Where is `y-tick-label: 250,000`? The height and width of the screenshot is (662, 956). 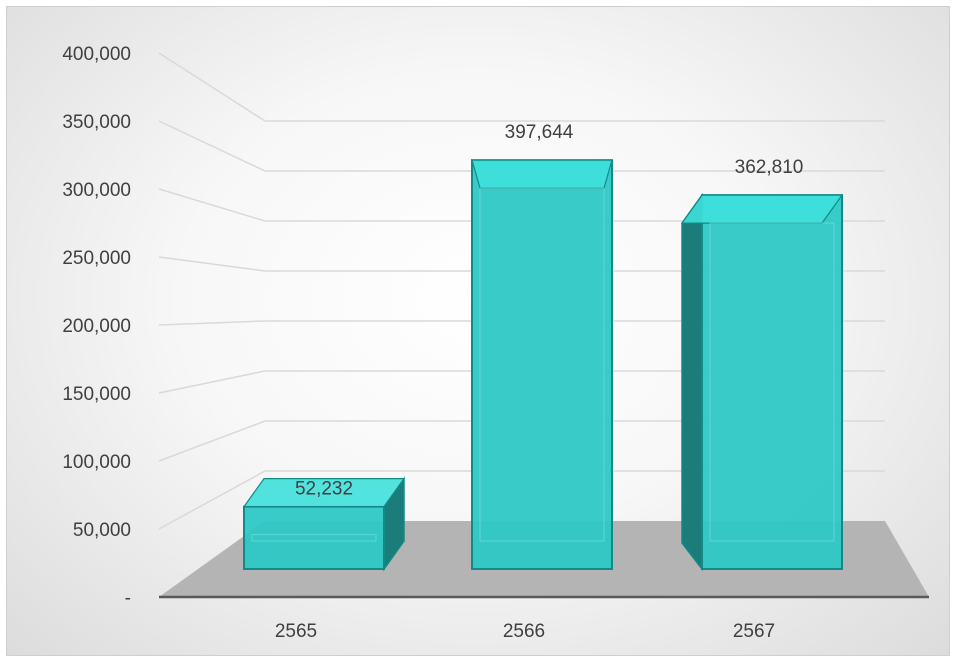
y-tick-label: 250,000 is located at coordinates (96, 258).